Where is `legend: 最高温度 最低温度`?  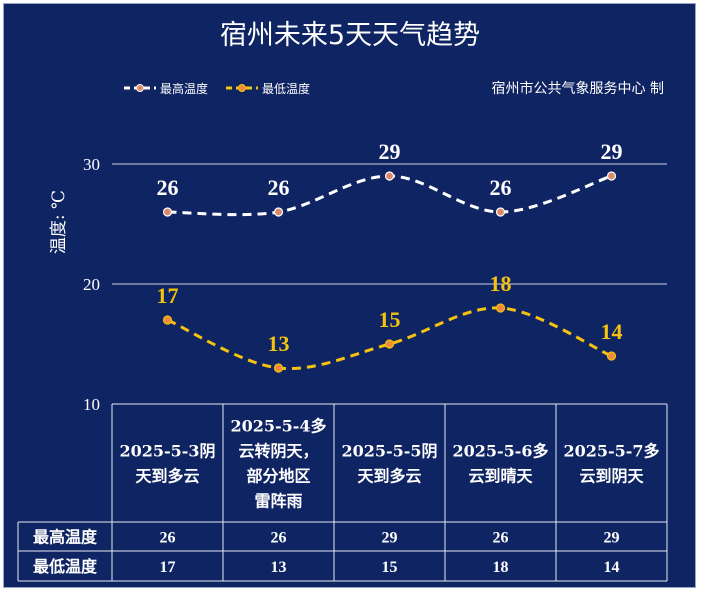 legend: 最高温度 最低温度 is located at coordinates (217, 88).